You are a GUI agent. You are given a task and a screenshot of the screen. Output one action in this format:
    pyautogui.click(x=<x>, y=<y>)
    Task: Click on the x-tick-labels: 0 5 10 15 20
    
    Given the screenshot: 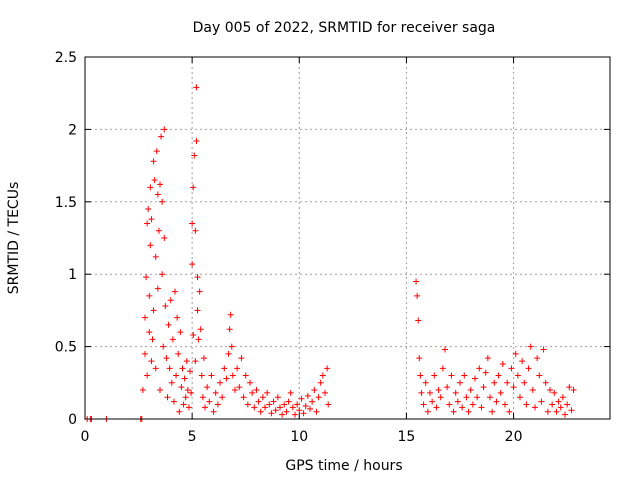 What is the action you would take?
    pyautogui.click(x=302, y=437)
    